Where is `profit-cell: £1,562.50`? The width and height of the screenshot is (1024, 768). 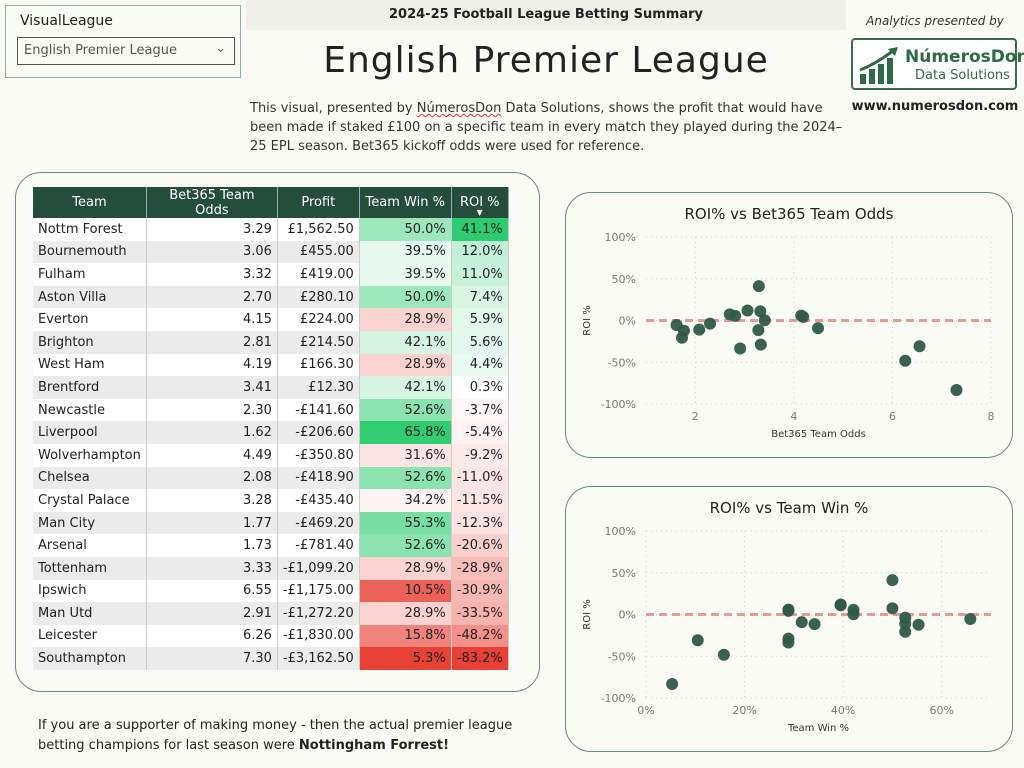
profit-cell: £1,562.50 is located at coordinates (318, 229).